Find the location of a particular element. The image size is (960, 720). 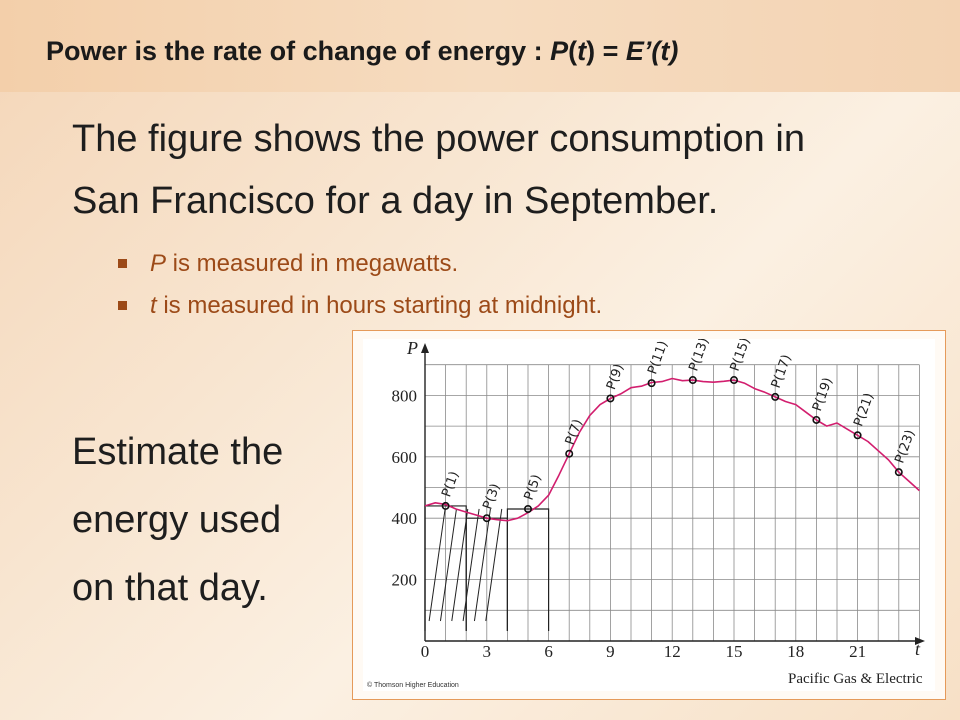

bullet-var: t is located at coordinates (153, 305).